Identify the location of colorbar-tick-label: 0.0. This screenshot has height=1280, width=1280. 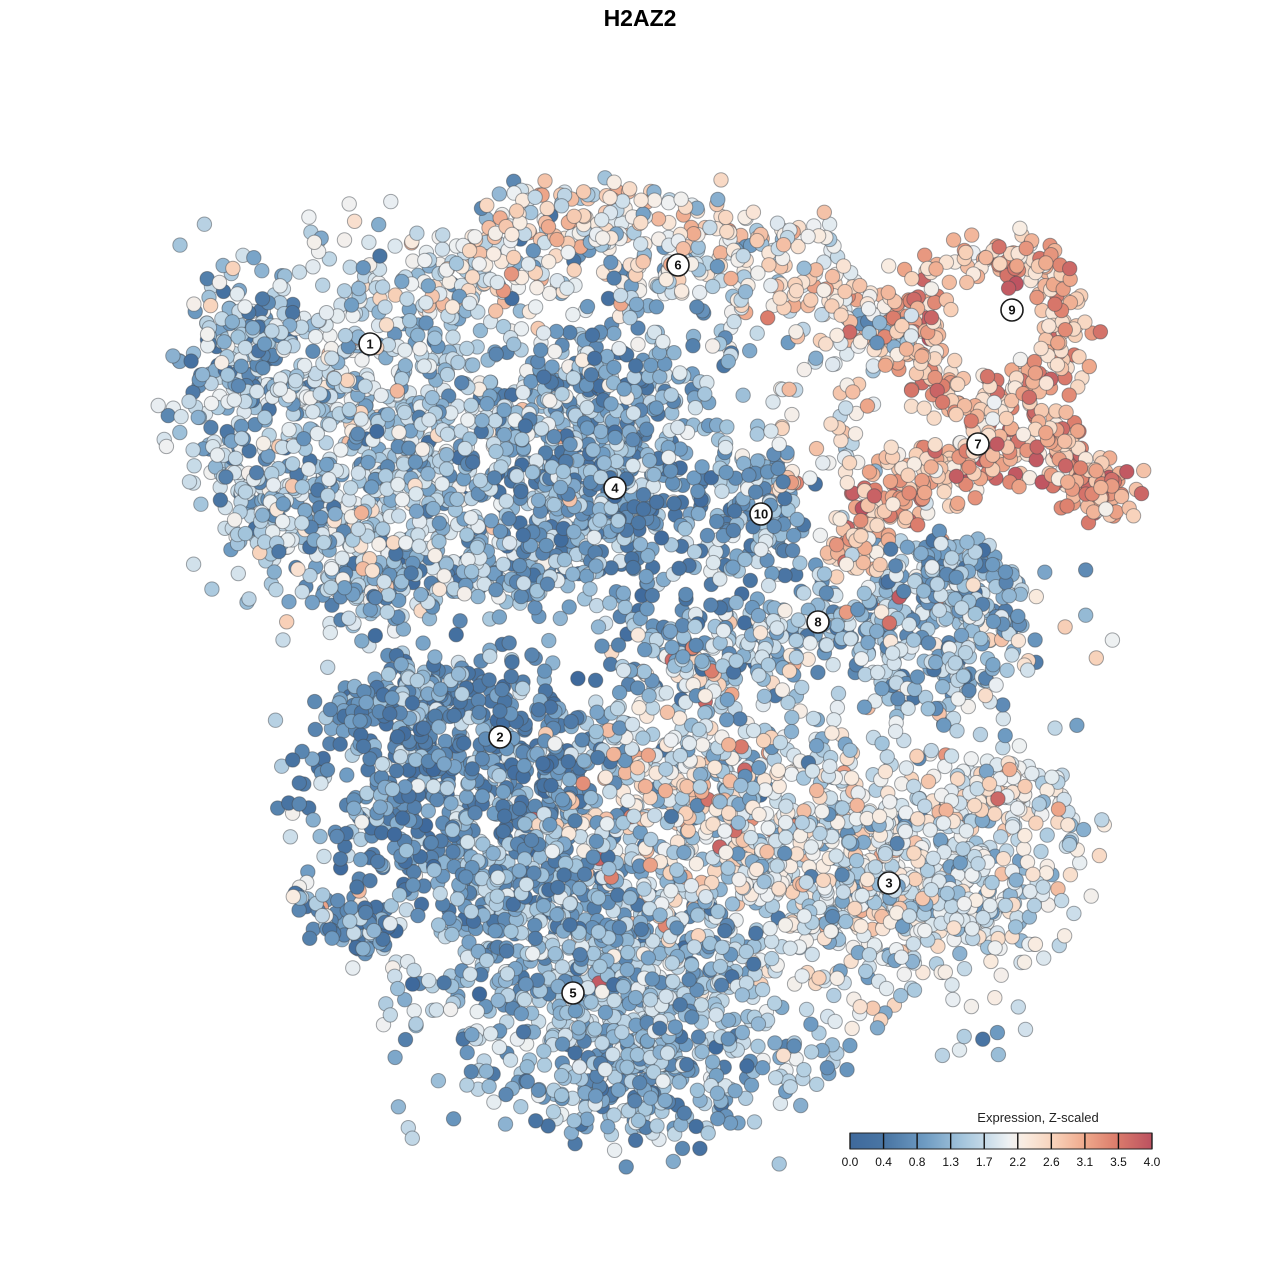
(850, 1162).